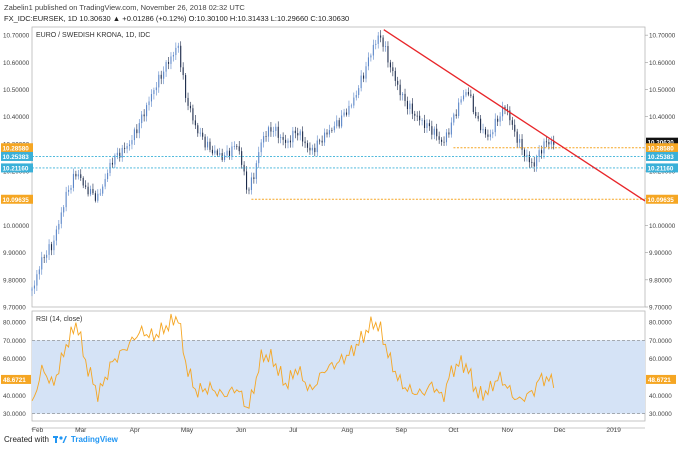 The image size is (680, 451). I want to click on month-label: Apr, so click(135, 430).